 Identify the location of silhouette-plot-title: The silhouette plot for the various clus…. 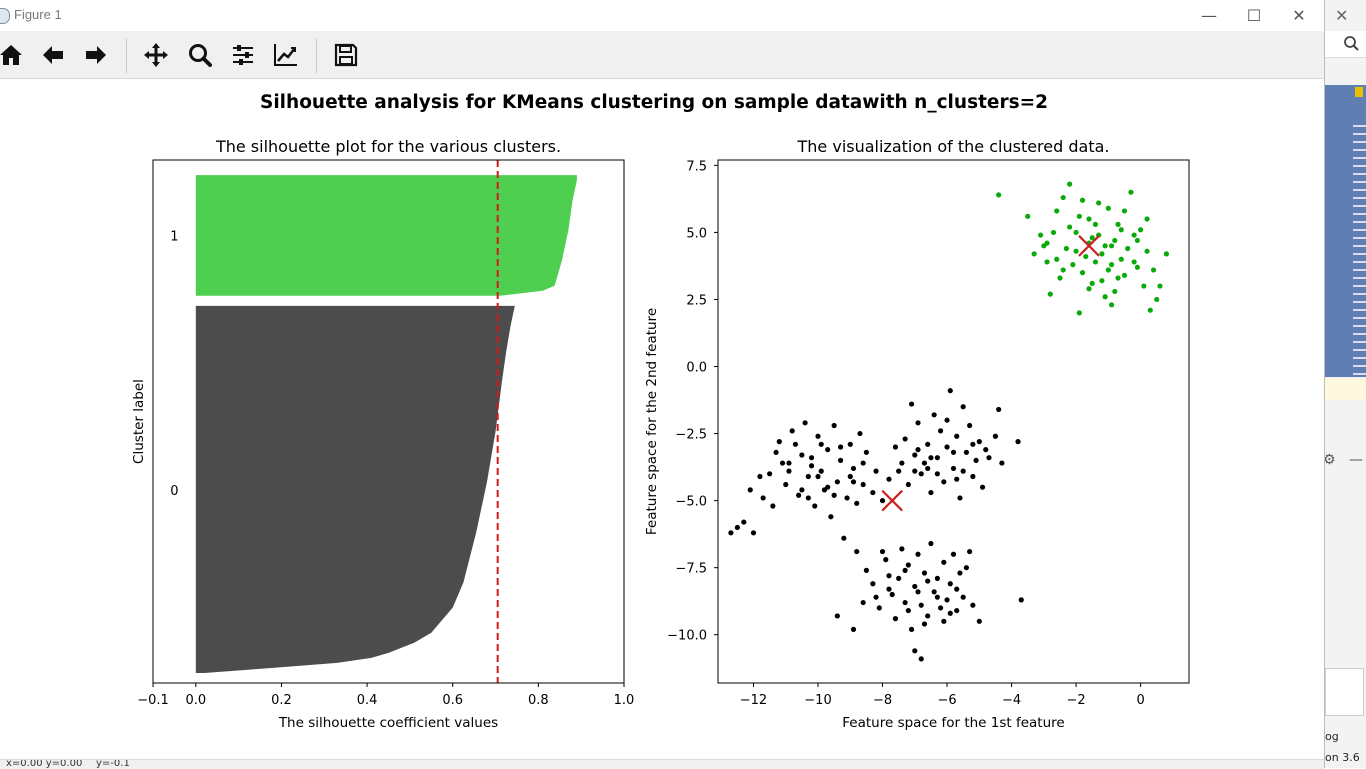
(388, 146).